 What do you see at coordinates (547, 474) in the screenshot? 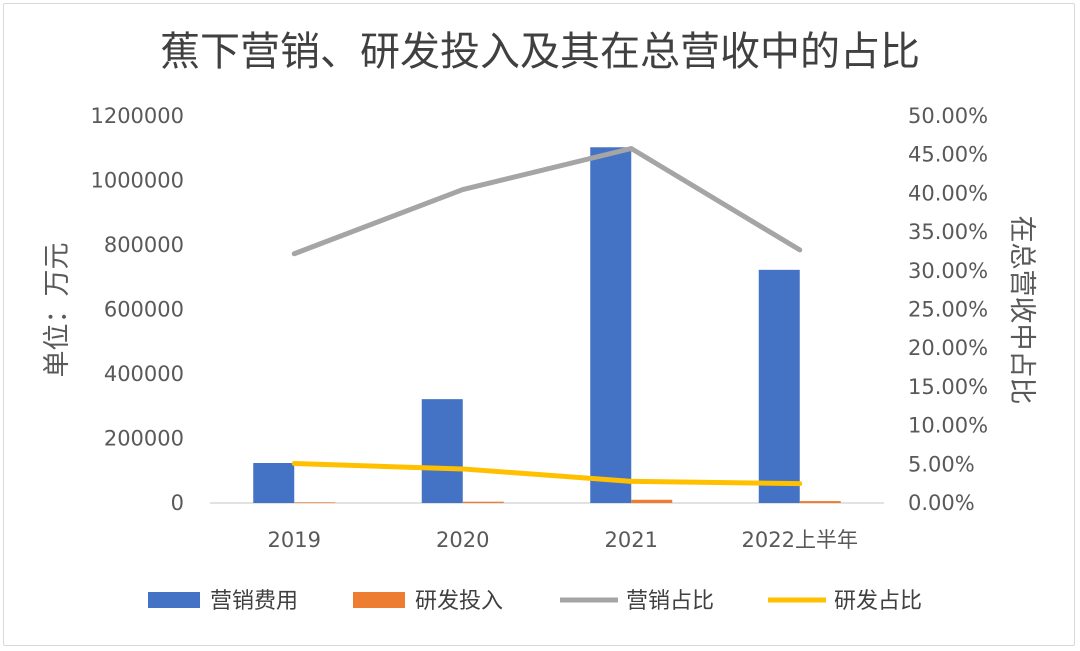
I see `line-研发占比` at bounding box center [547, 474].